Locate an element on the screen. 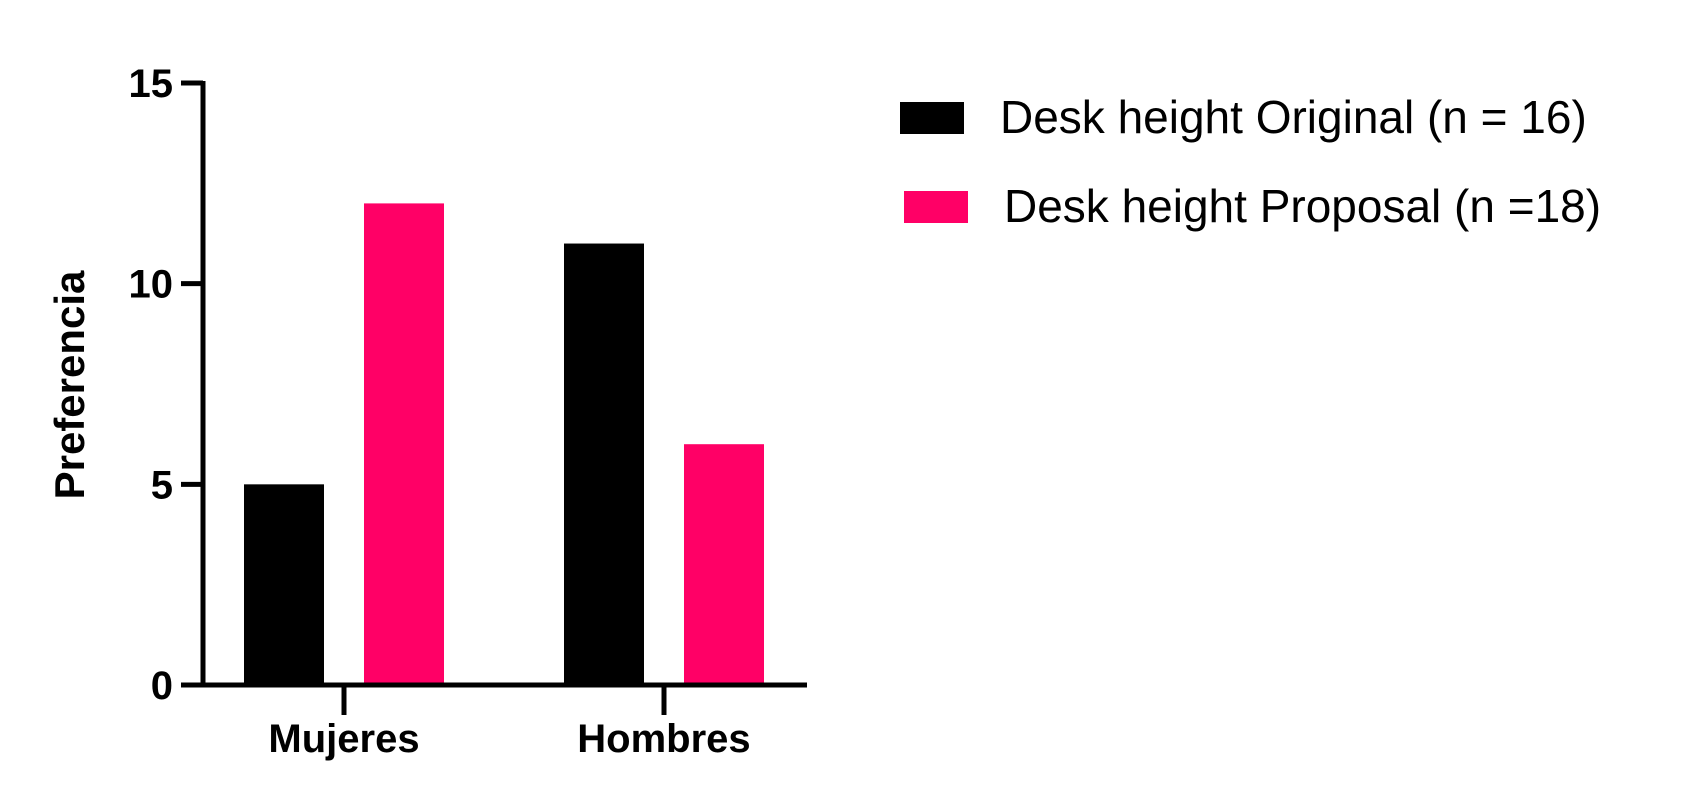  x-tick-label-hombres: Hombres is located at coordinates (663, 739).